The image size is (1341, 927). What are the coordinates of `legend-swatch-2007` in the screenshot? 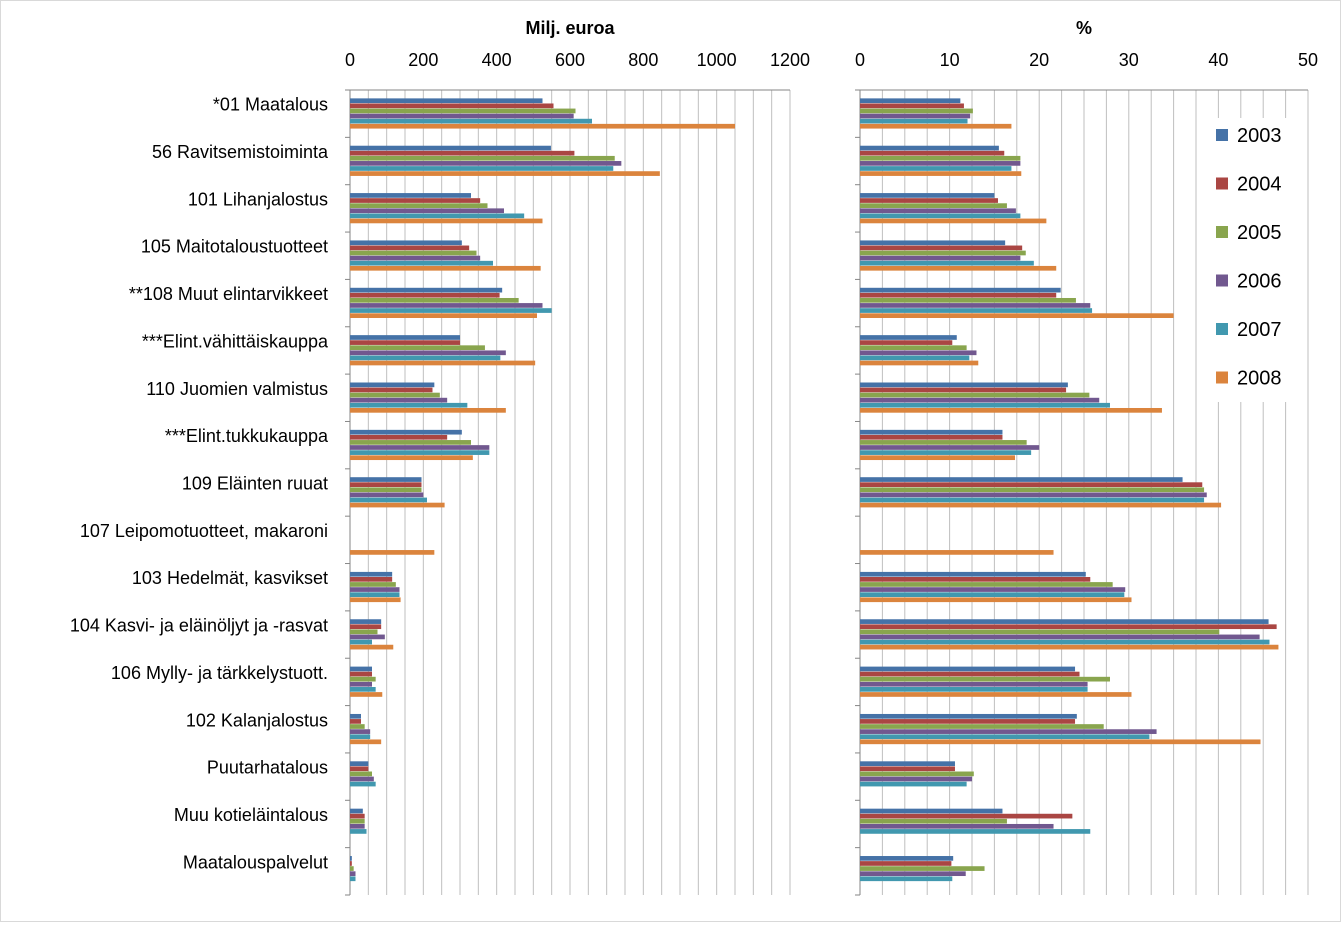 It's located at (1222, 329).